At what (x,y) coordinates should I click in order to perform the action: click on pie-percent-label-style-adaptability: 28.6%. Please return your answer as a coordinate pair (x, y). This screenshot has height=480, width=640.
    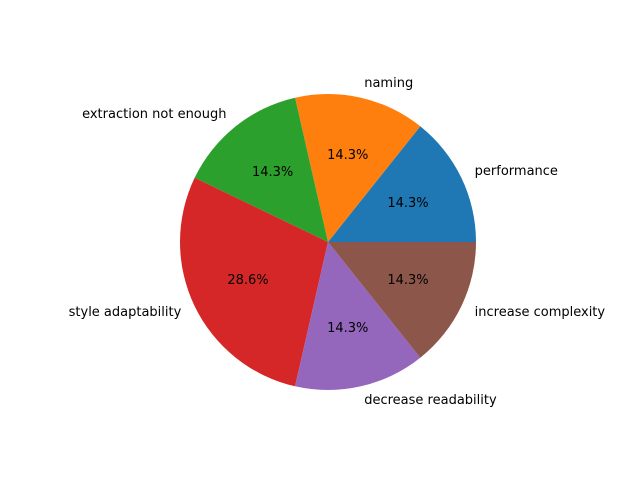
    Looking at the image, I should click on (247, 280).